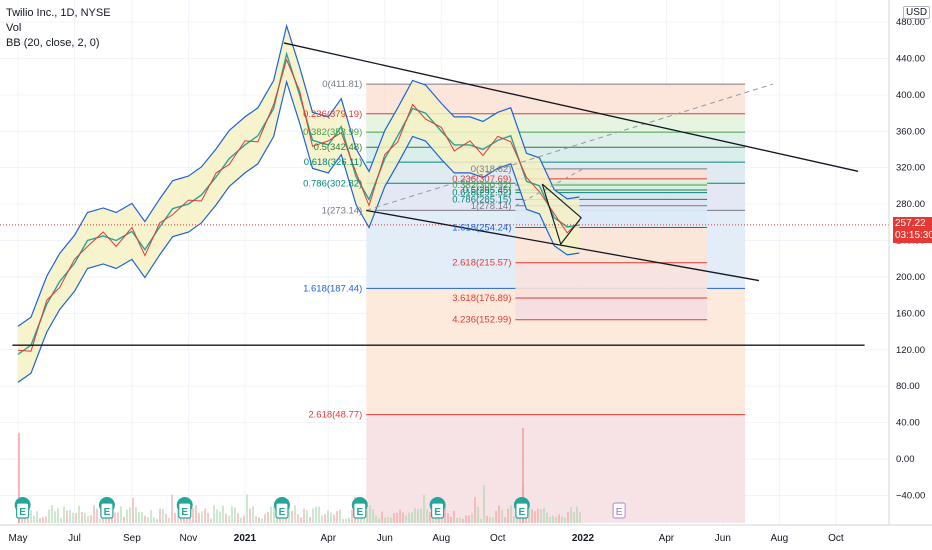 The image size is (932, 550). Describe the element at coordinates (481, 228) in the screenshot. I see `fib-small-level-label: 1.618(254.24)` at that location.